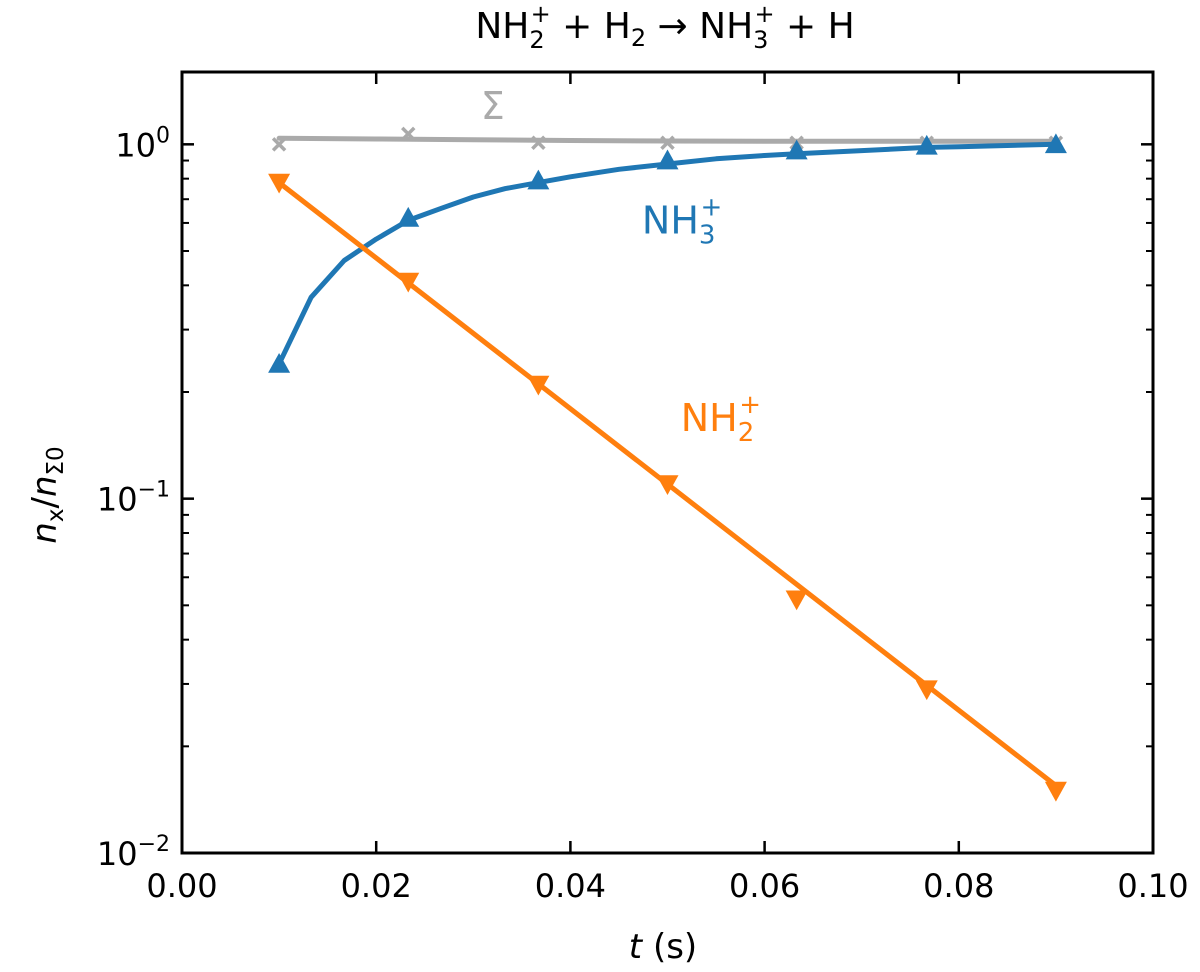 This screenshot has height=972, width=1200. Describe the element at coordinates (760, 40) in the screenshot. I see `title-sub: 3` at that location.